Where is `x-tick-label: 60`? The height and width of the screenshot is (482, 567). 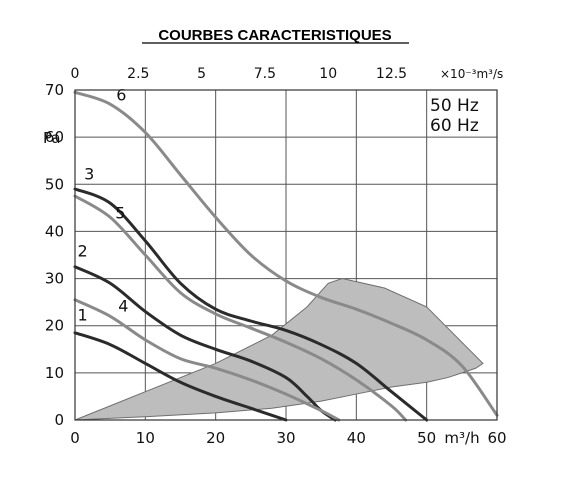
x-tick-label: 60 is located at coordinates (496, 438).